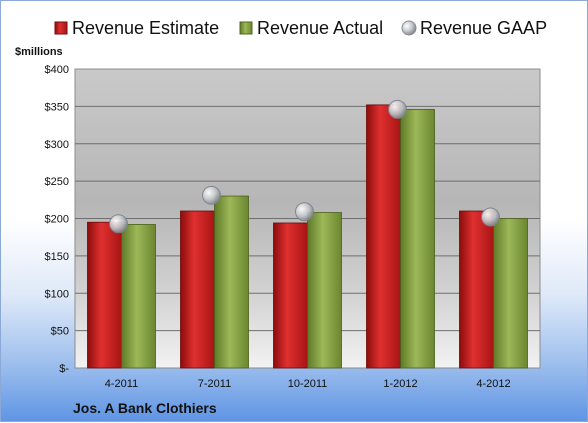 The width and height of the screenshot is (588, 423). What do you see at coordinates (61, 28) in the screenshot?
I see `legend-swatch-estimate` at bounding box center [61, 28].